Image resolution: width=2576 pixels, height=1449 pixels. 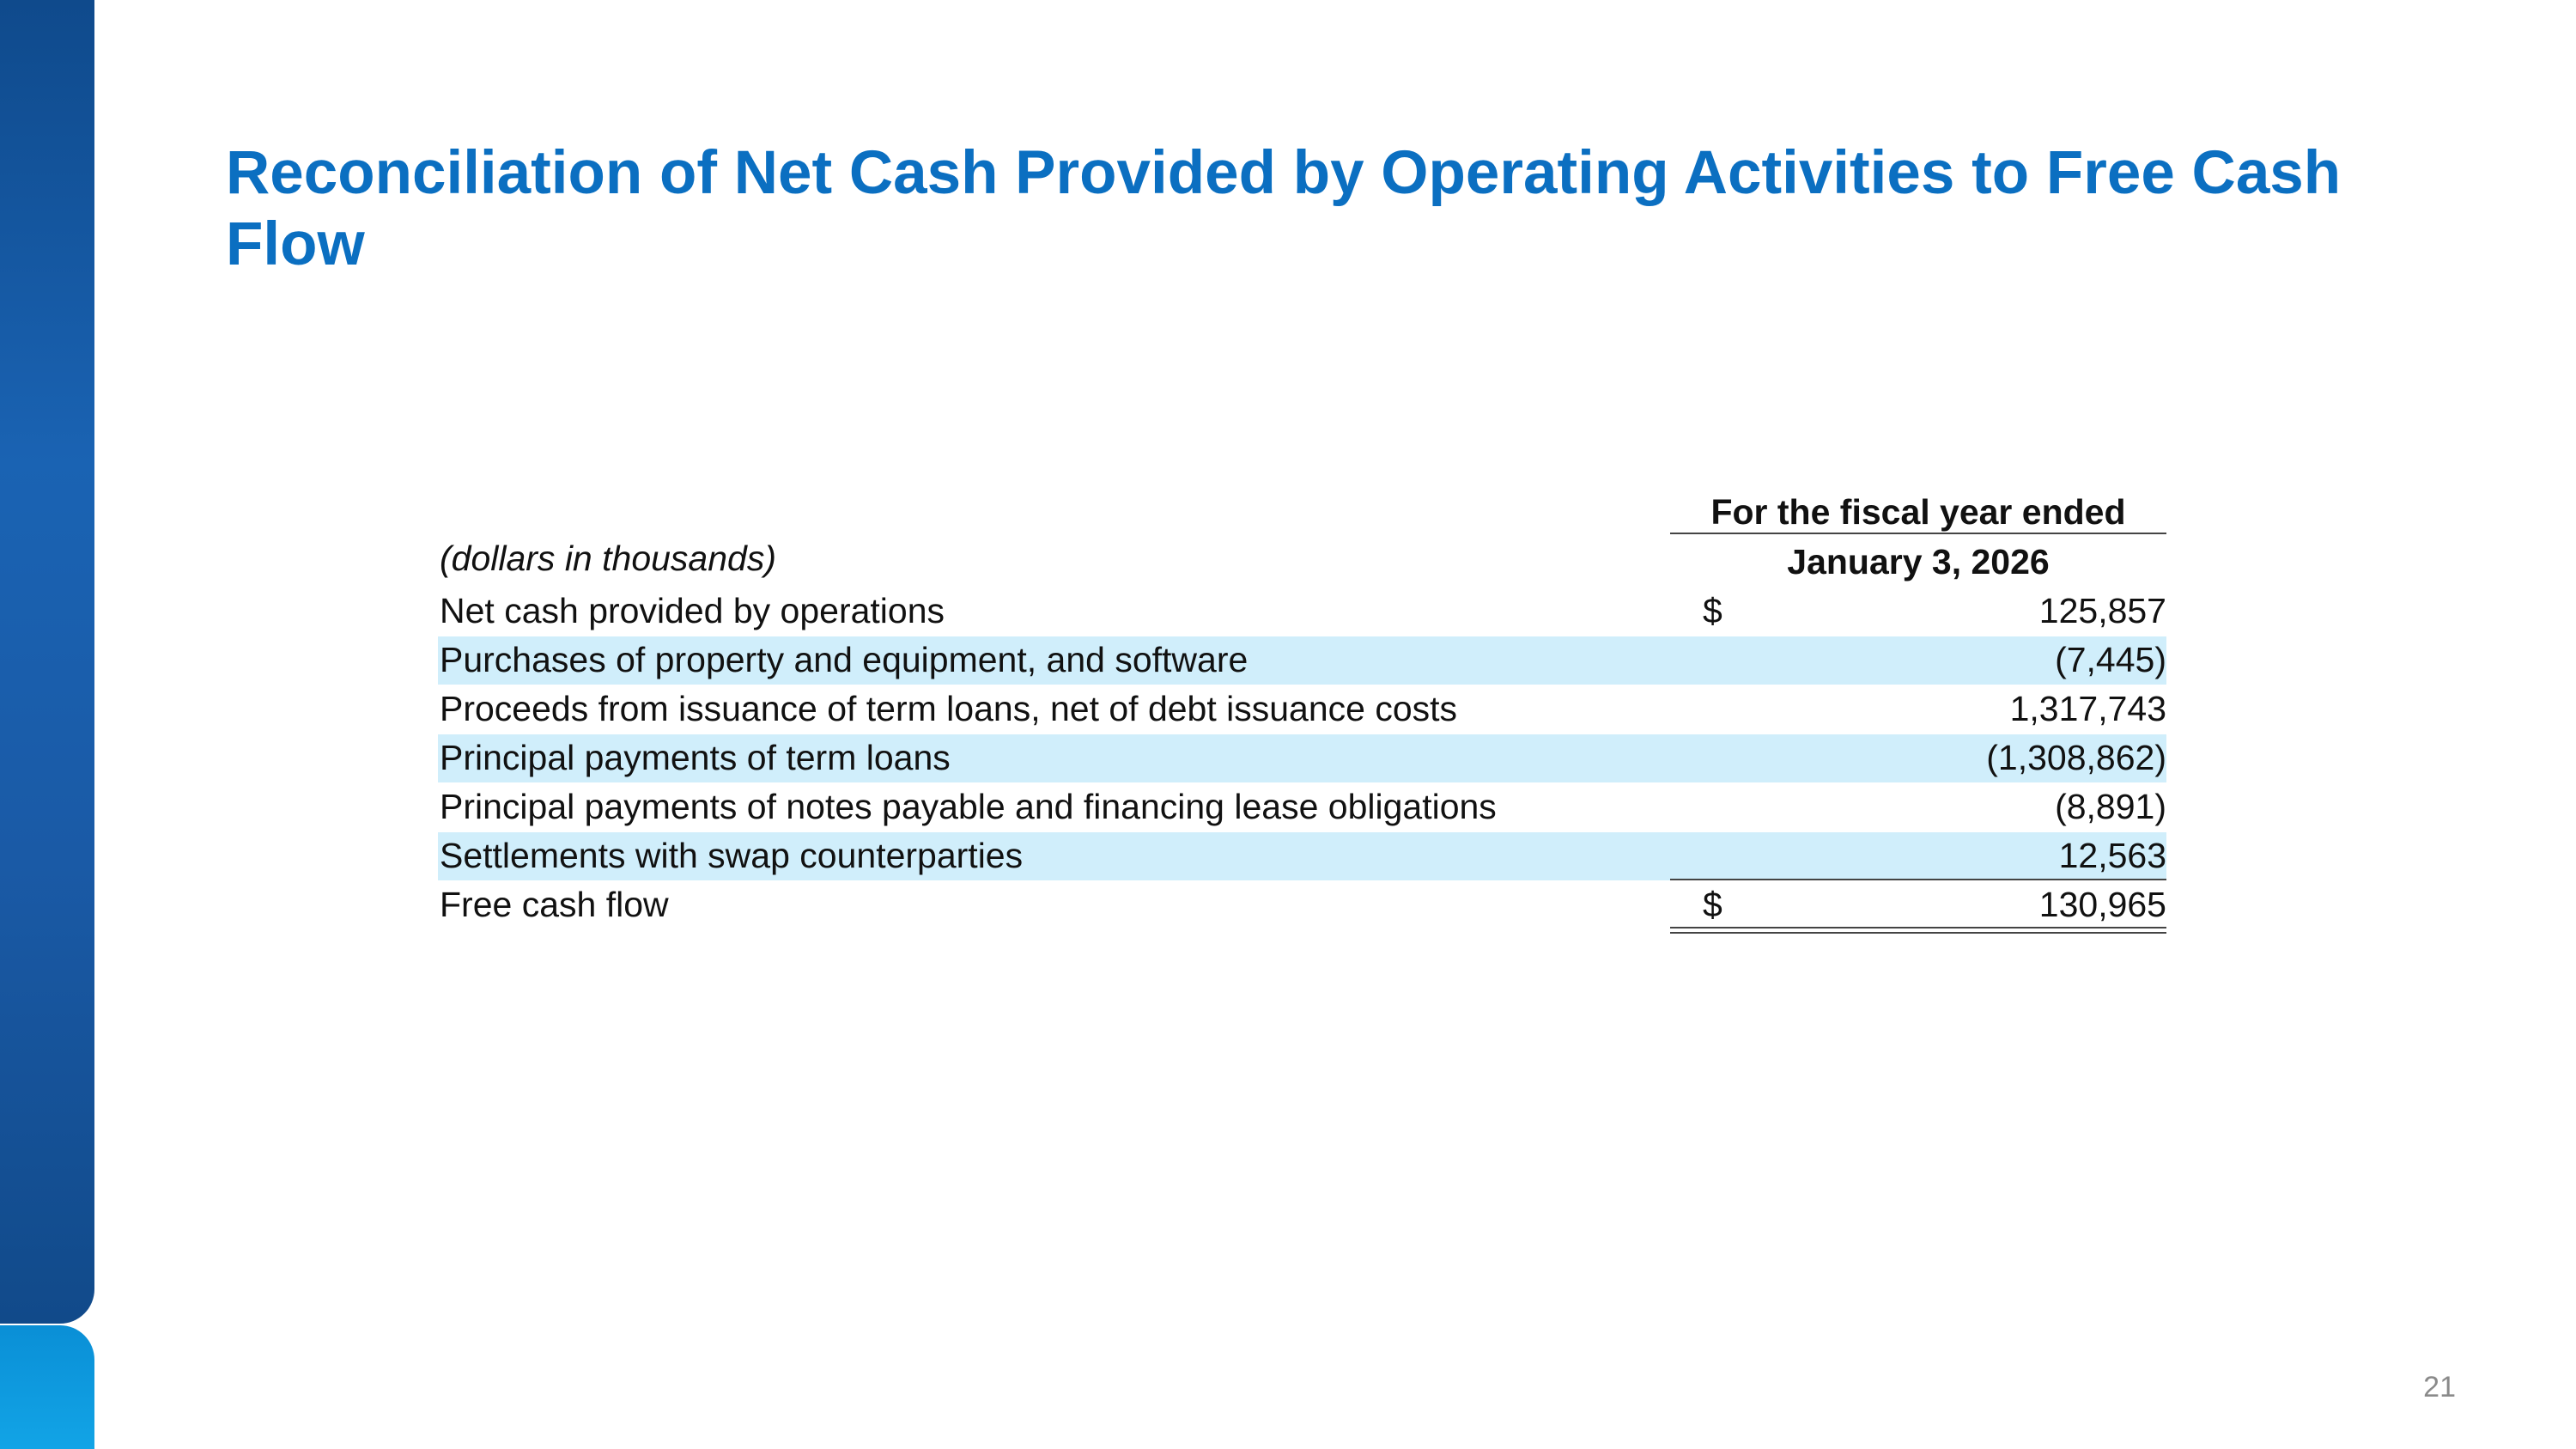 I want to click on row-label: Settlements with swap counterparties, so click(x=732, y=855).